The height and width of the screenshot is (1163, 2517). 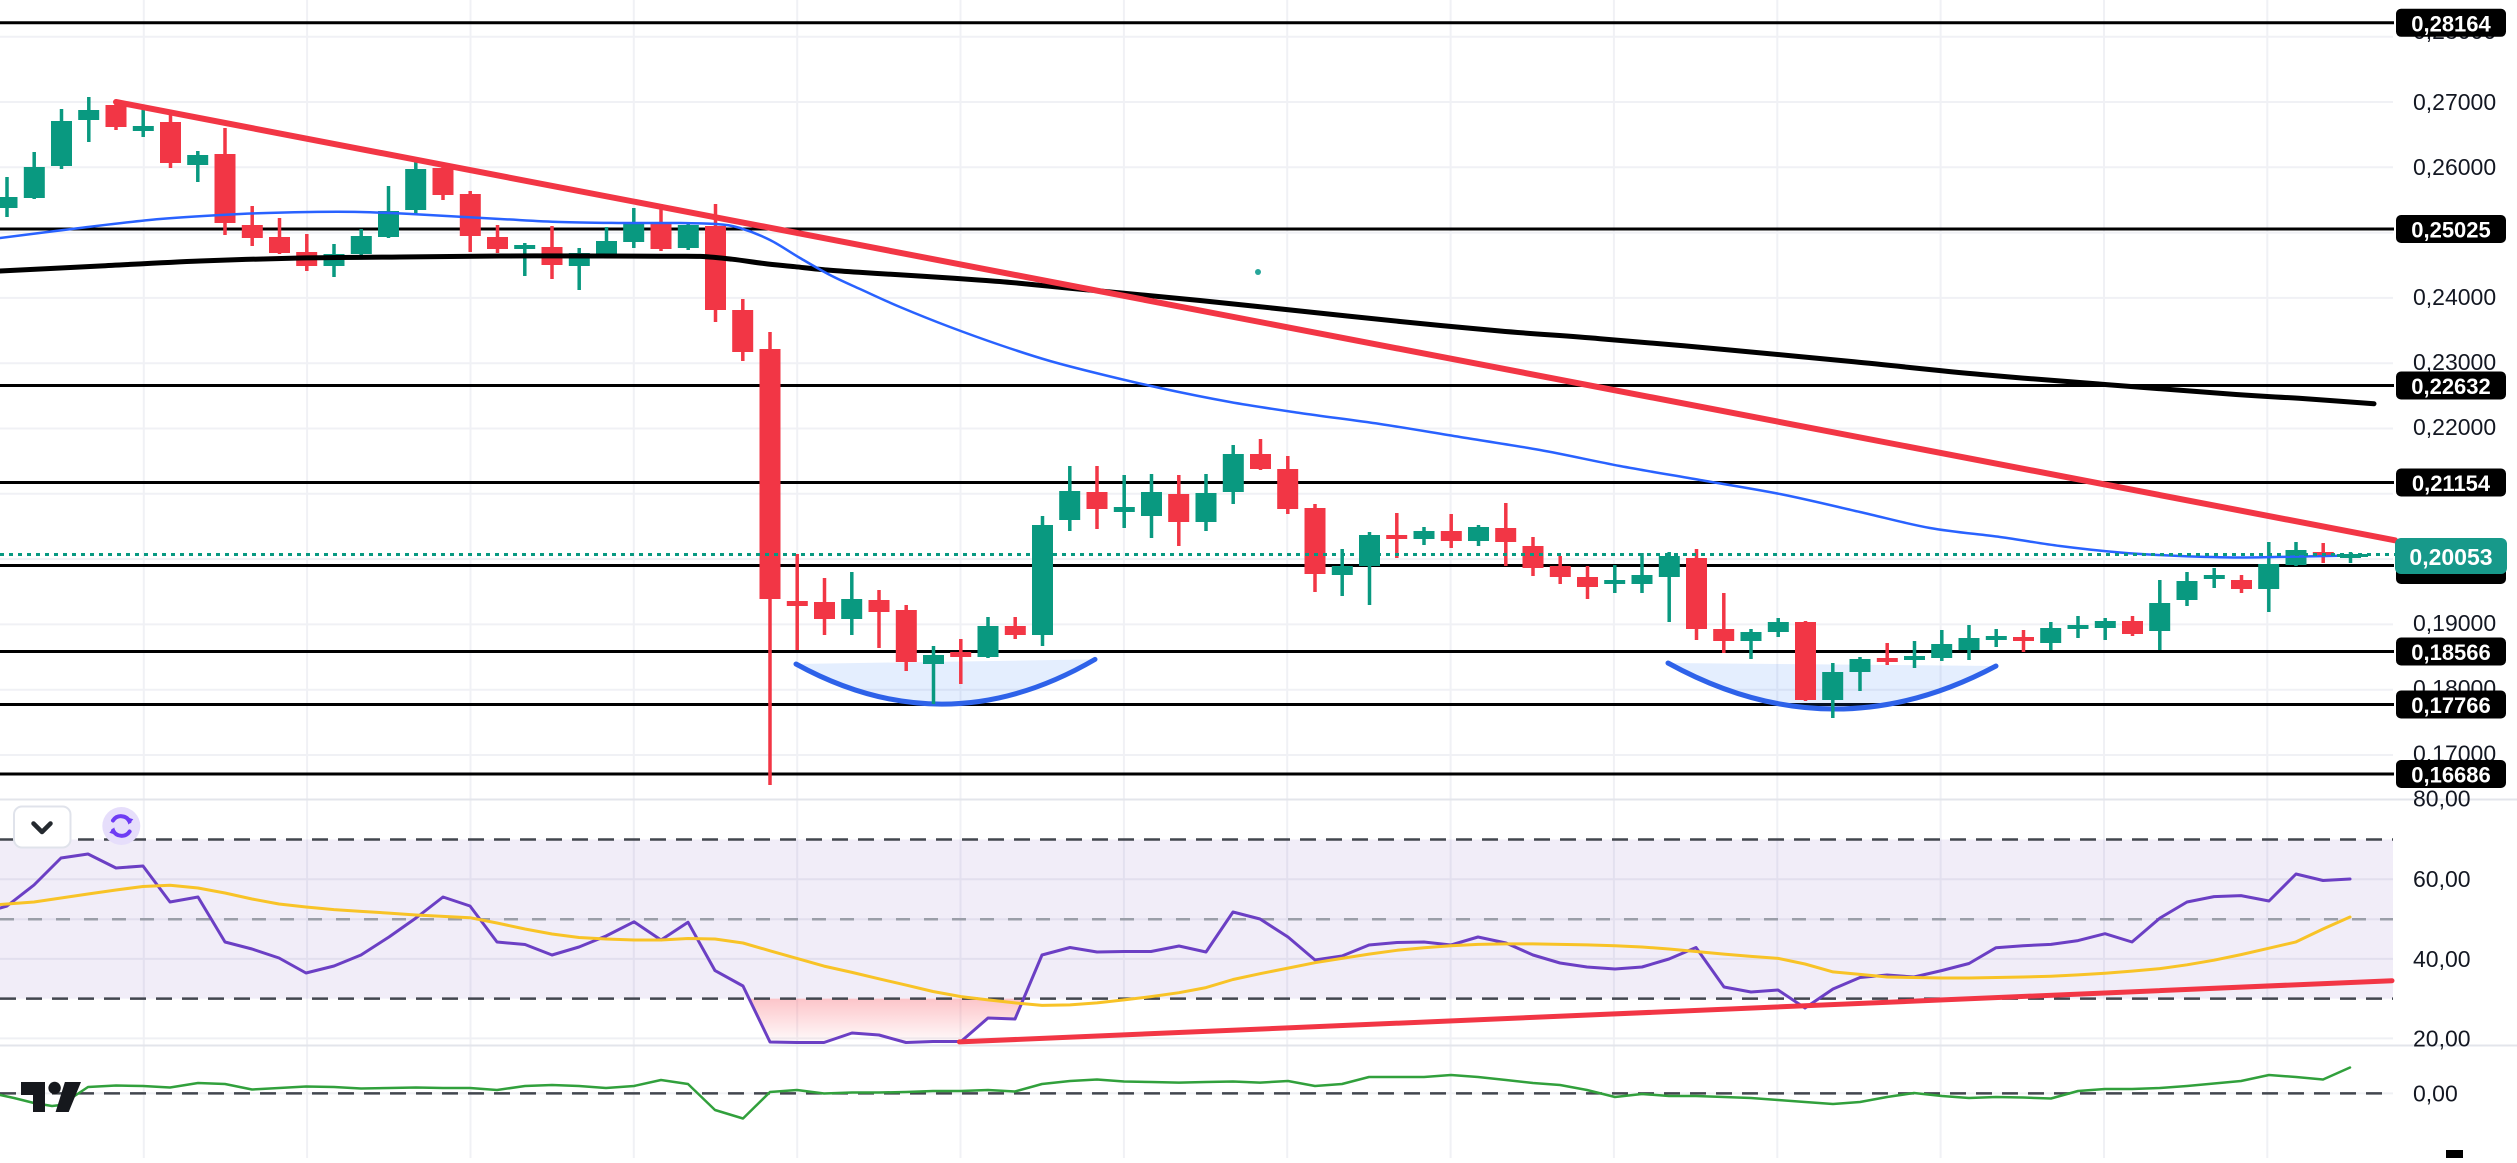 I want to click on svg-text: 0,27000, so click(x=2454, y=102).